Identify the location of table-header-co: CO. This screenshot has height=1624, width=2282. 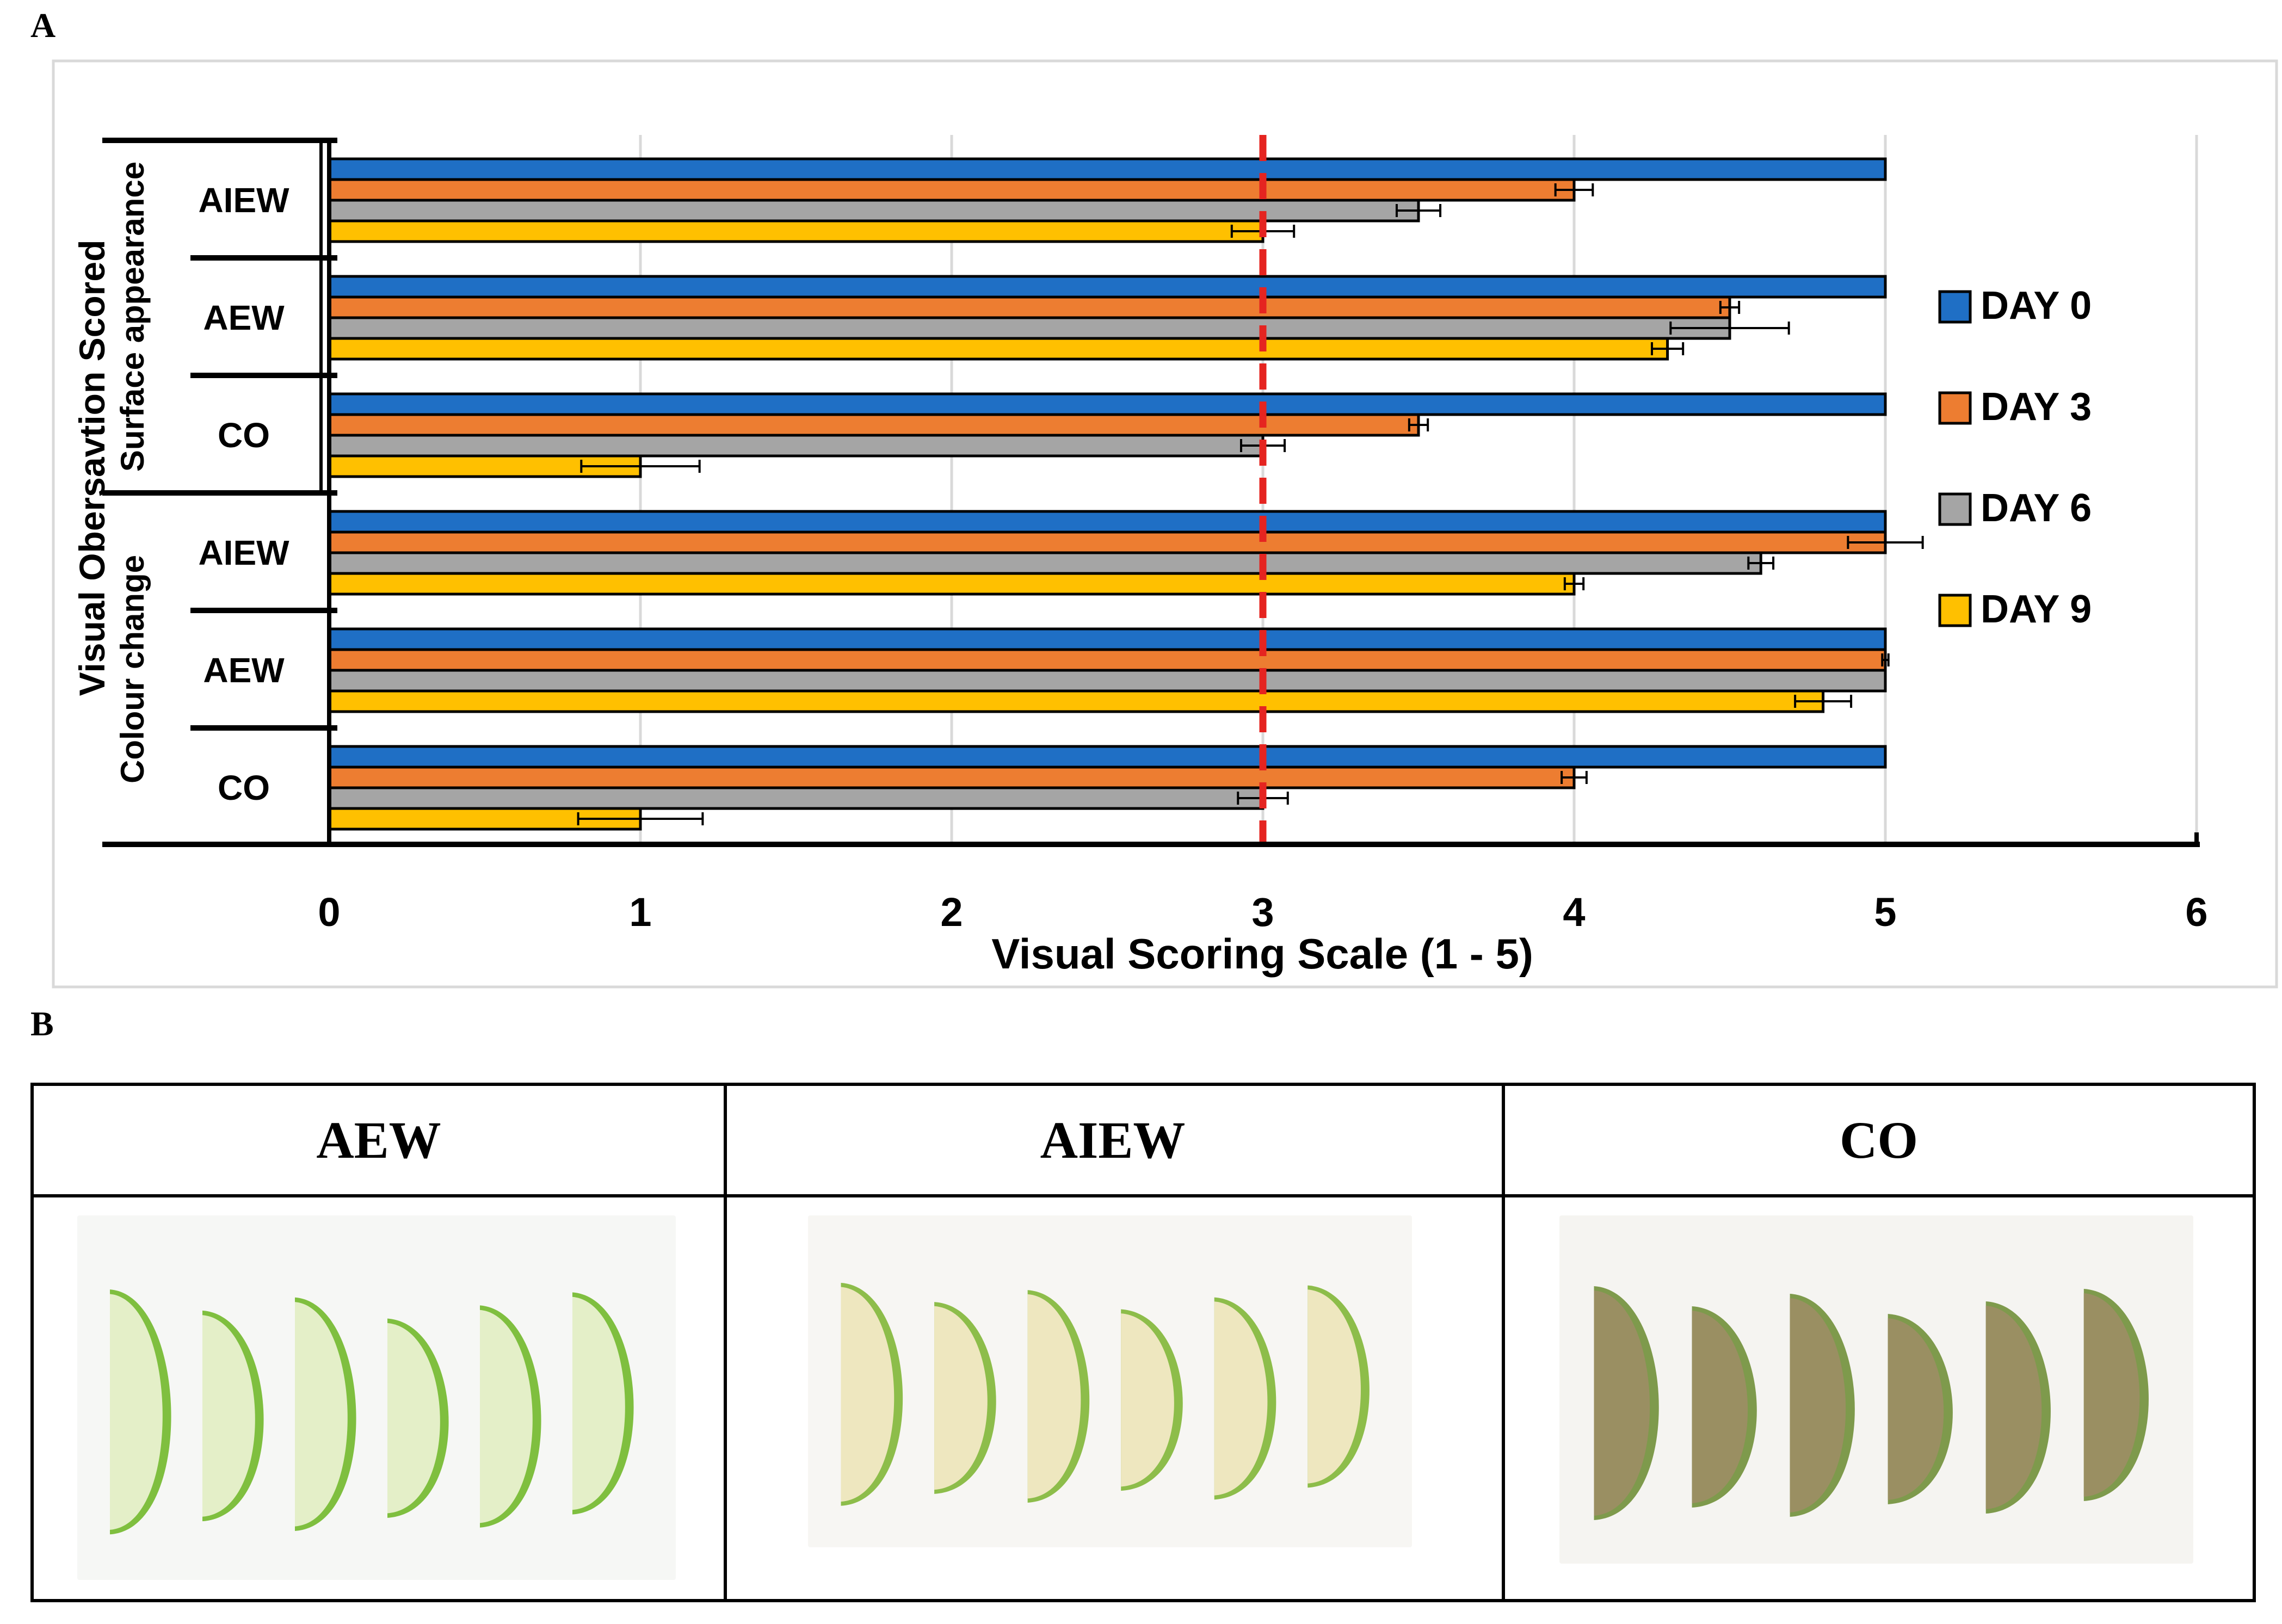
(1879, 1142).